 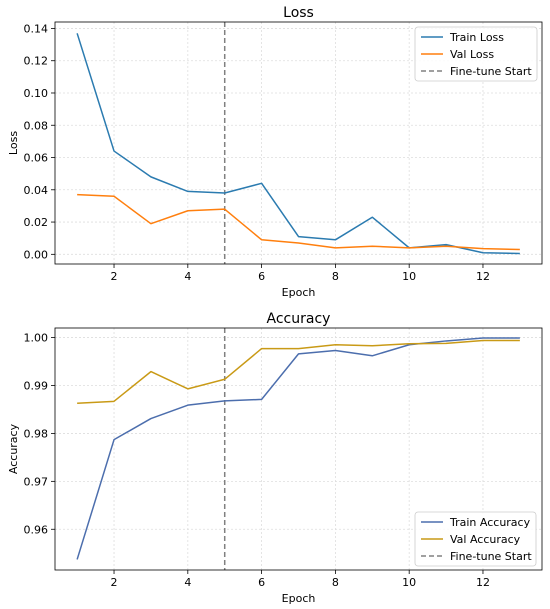 I want to click on chart2-xtick-label: 2, so click(x=114, y=582).